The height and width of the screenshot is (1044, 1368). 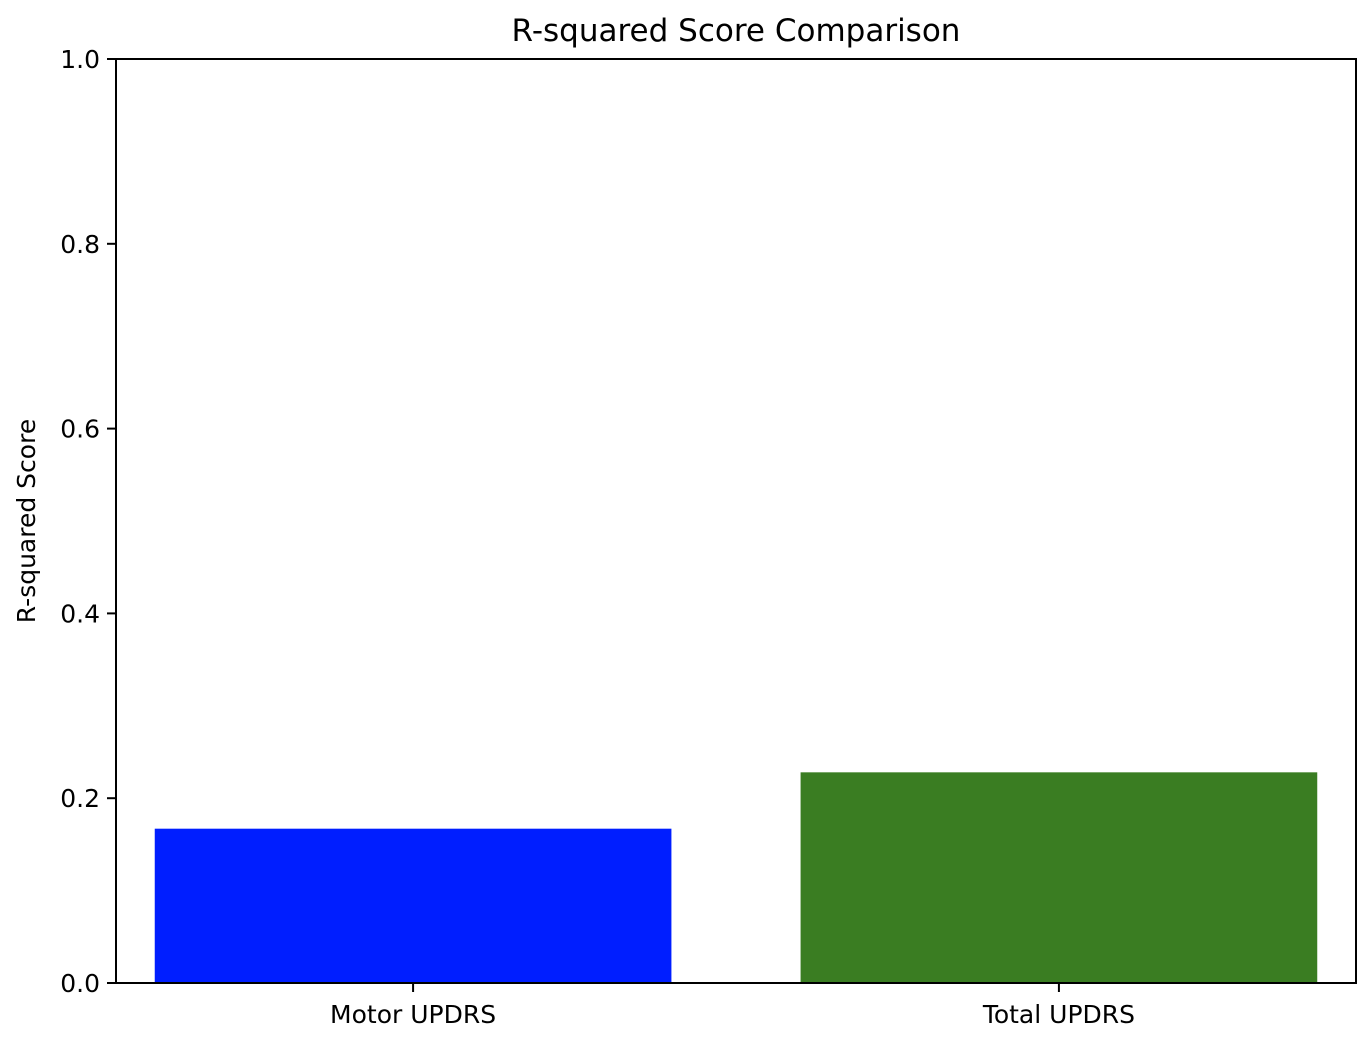 What do you see at coordinates (413, 905) in the screenshot?
I see `bar-motor-updrs` at bounding box center [413, 905].